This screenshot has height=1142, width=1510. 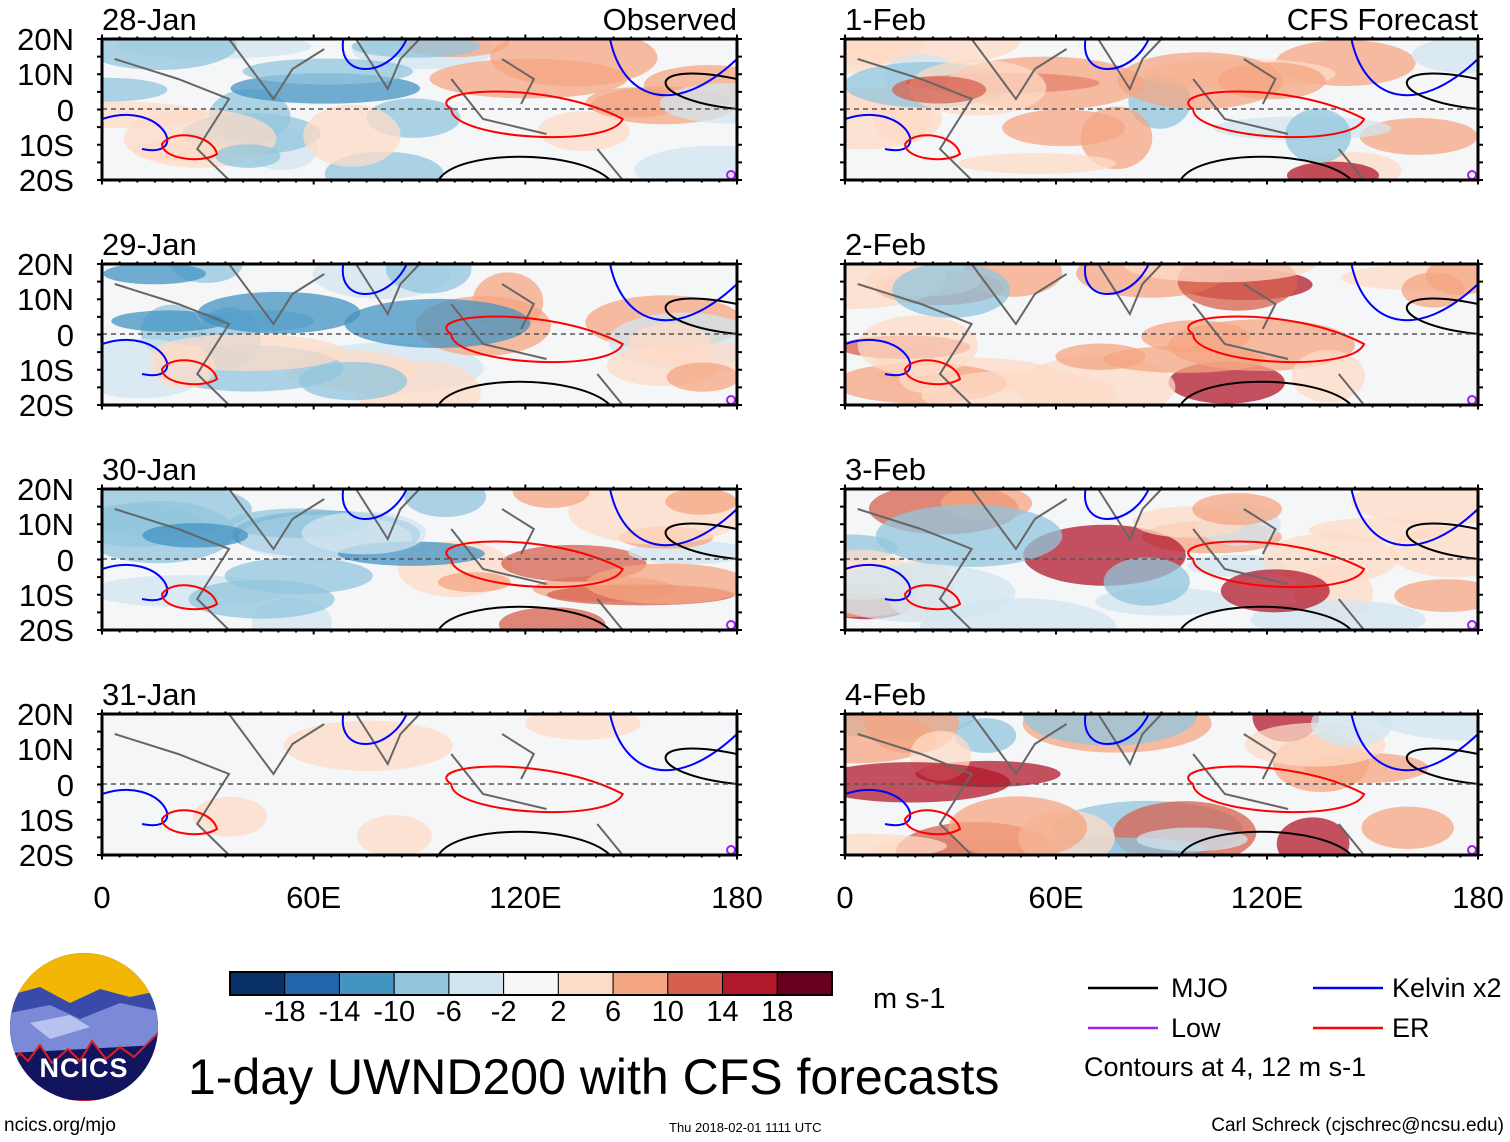 I want to click on lon-tick-label: 60E, so click(x=314, y=897).